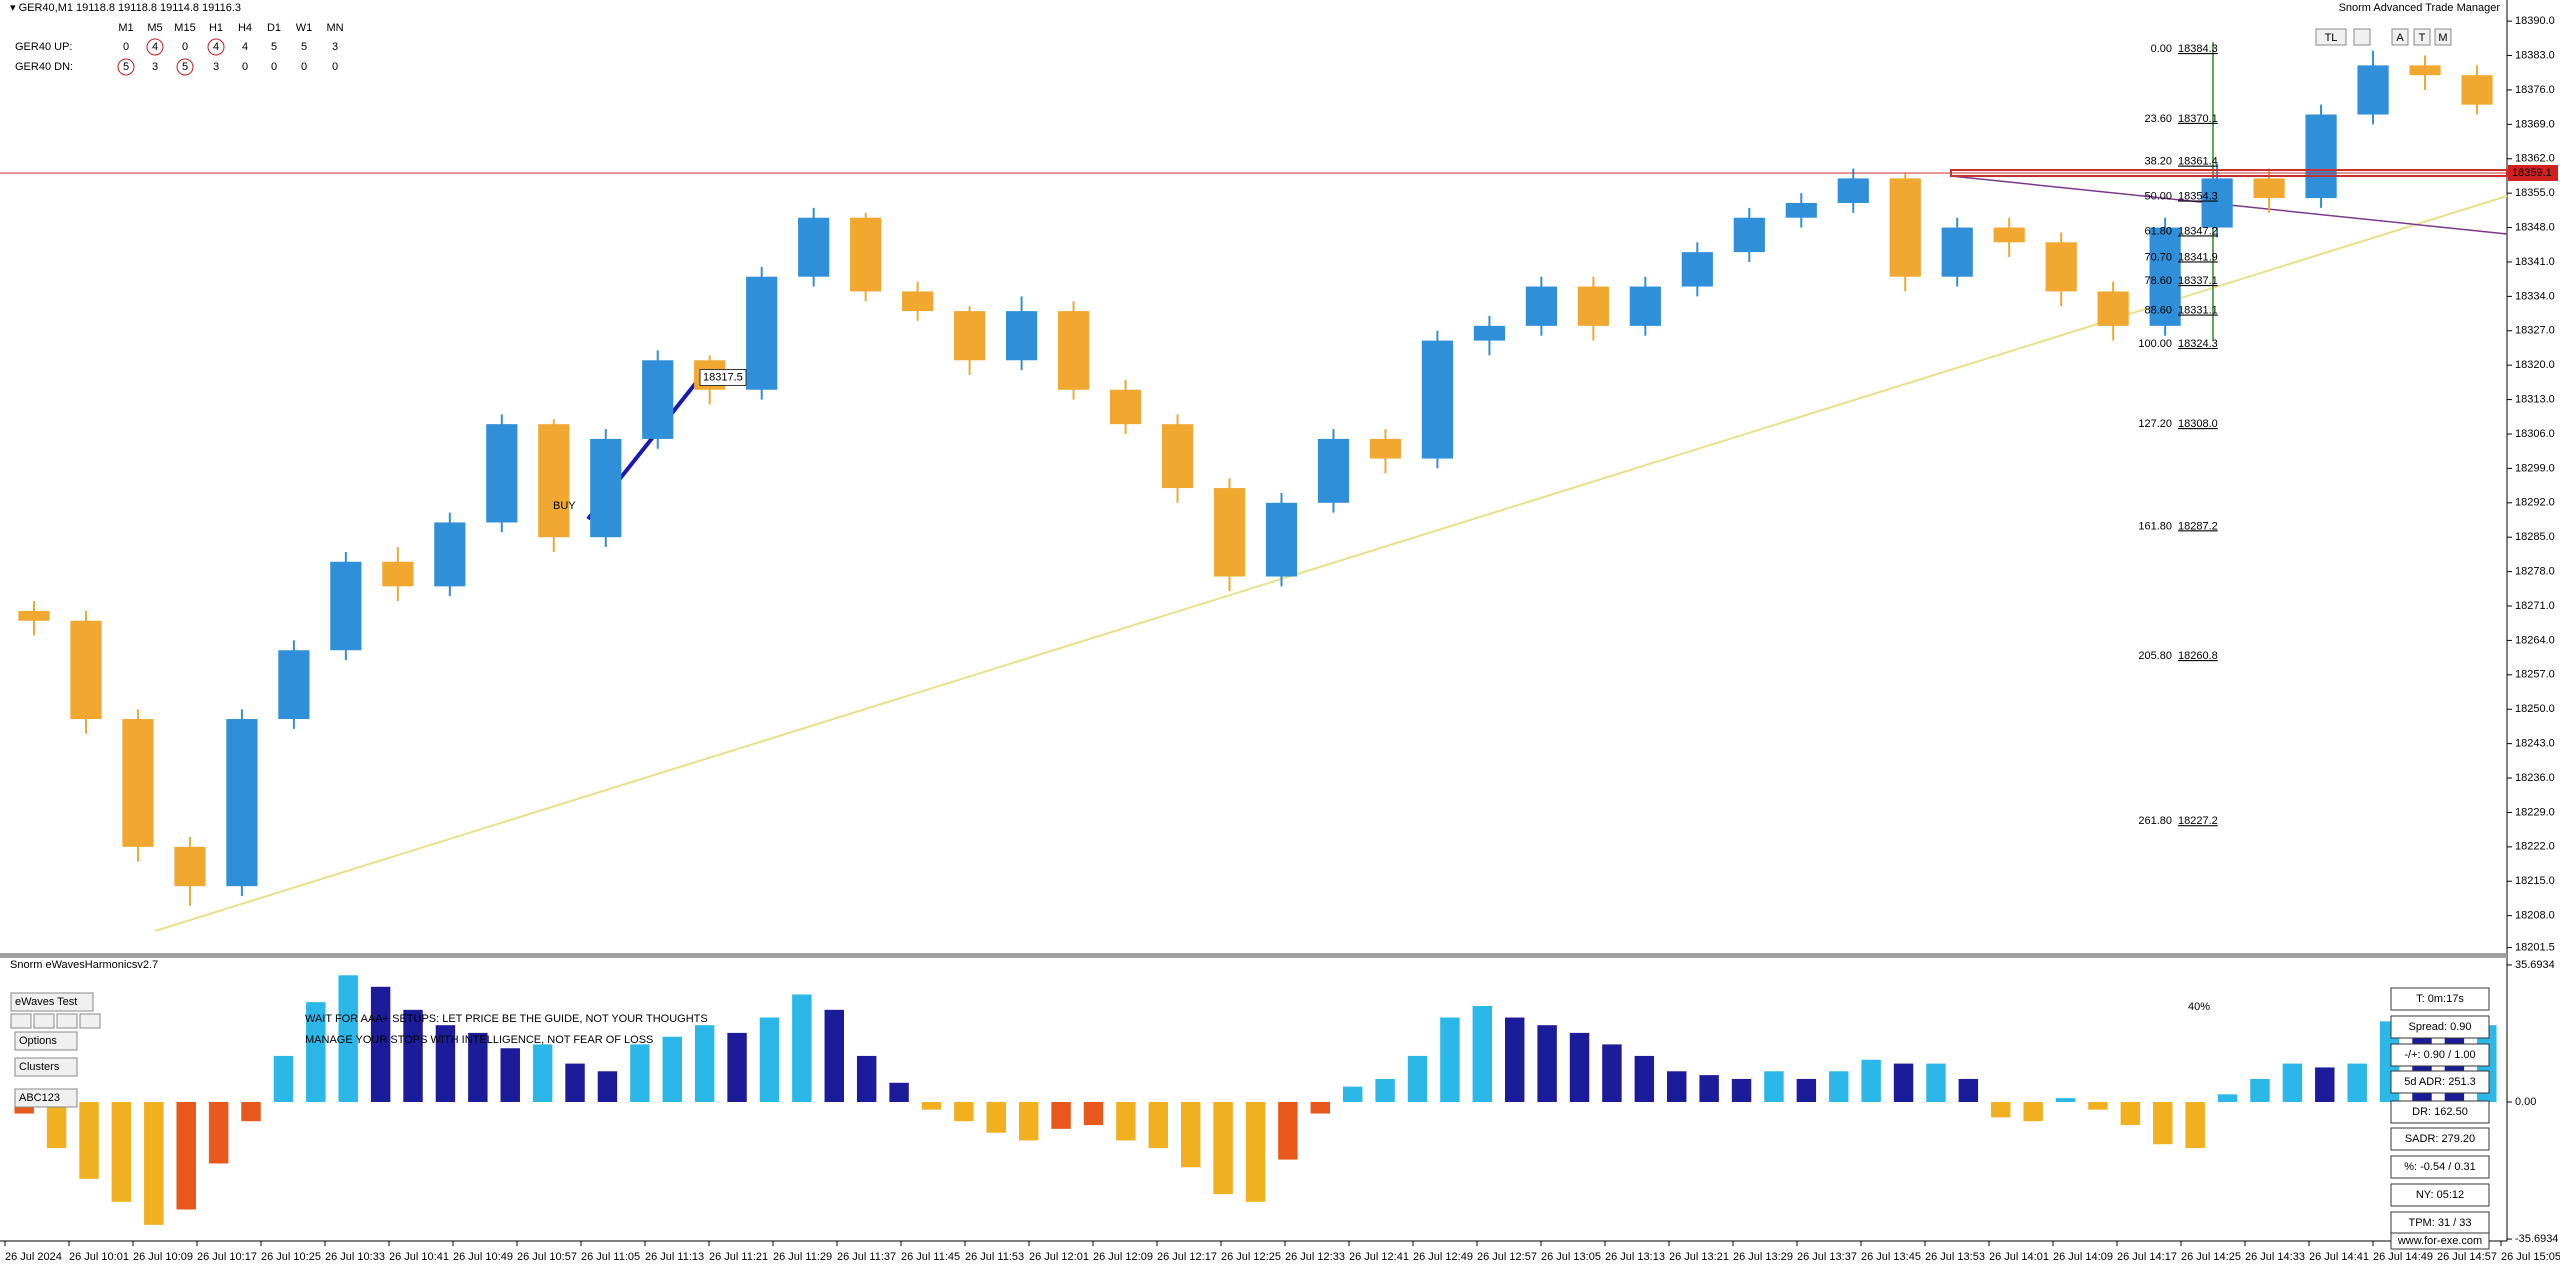  Describe the element at coordinates (2535, 262) in the screenshot. I see `y-tick-label: 18341.0` at that location.